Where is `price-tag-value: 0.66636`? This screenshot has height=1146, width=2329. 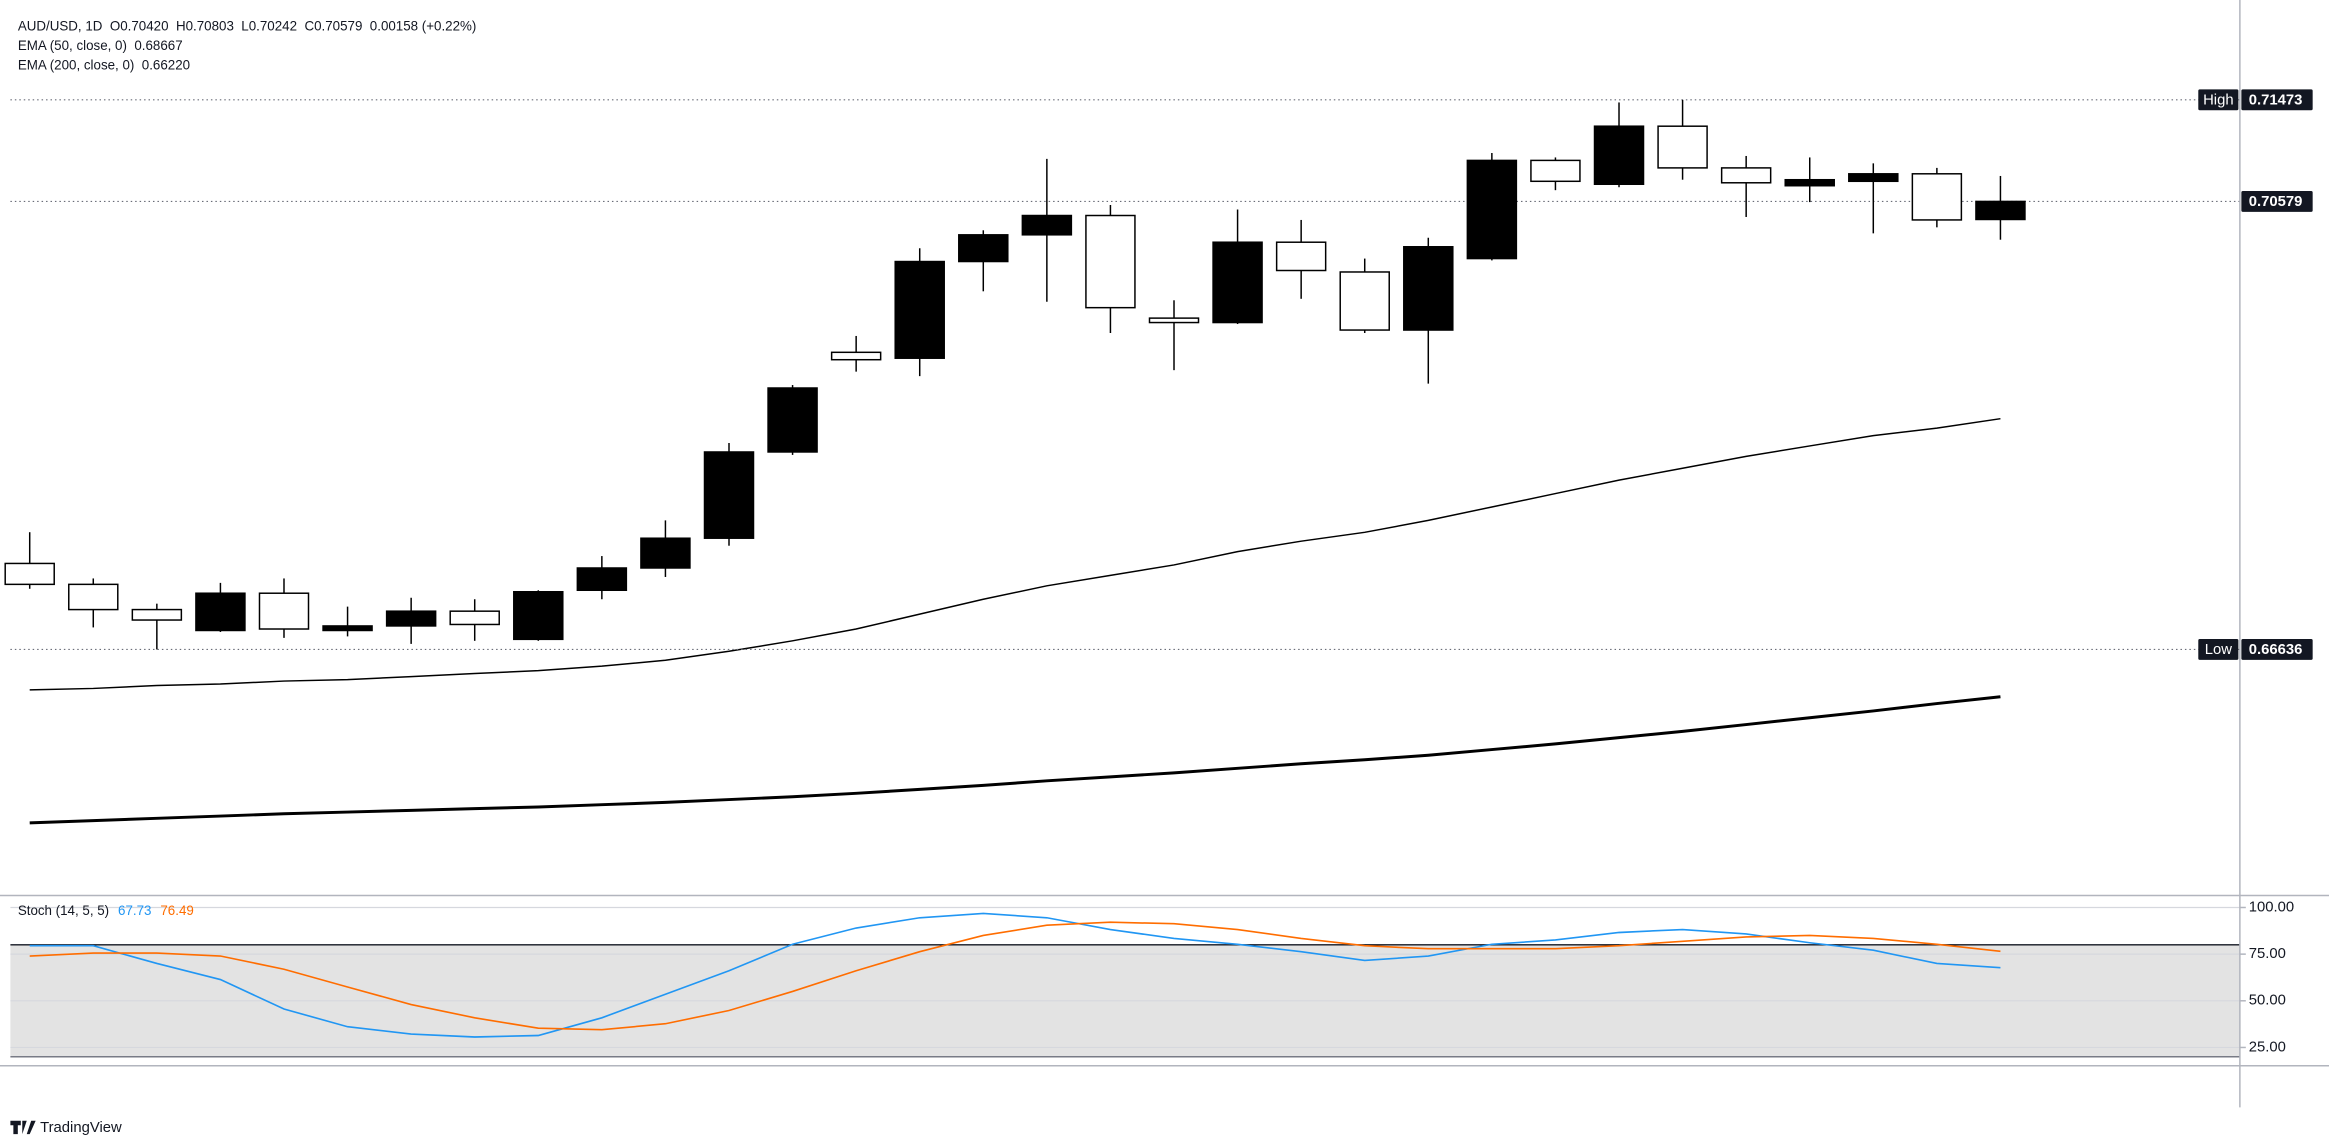
price-tag-value: 0.66636 is located at coordinates (2276, 650).